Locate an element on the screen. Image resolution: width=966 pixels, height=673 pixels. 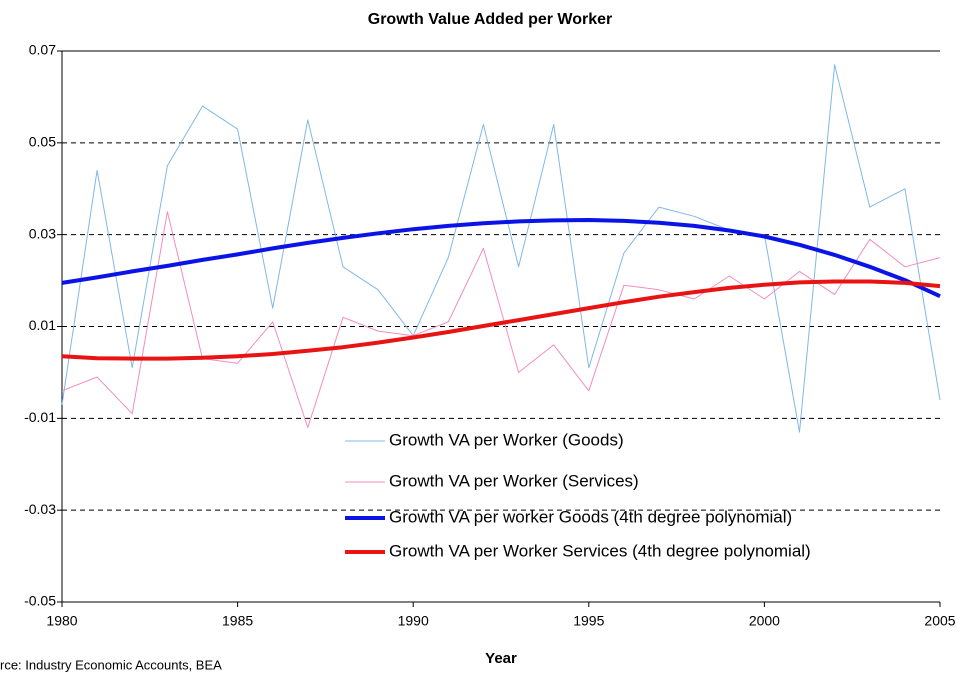
x-tick-label: 1995 is located at coordinates (588, 621).